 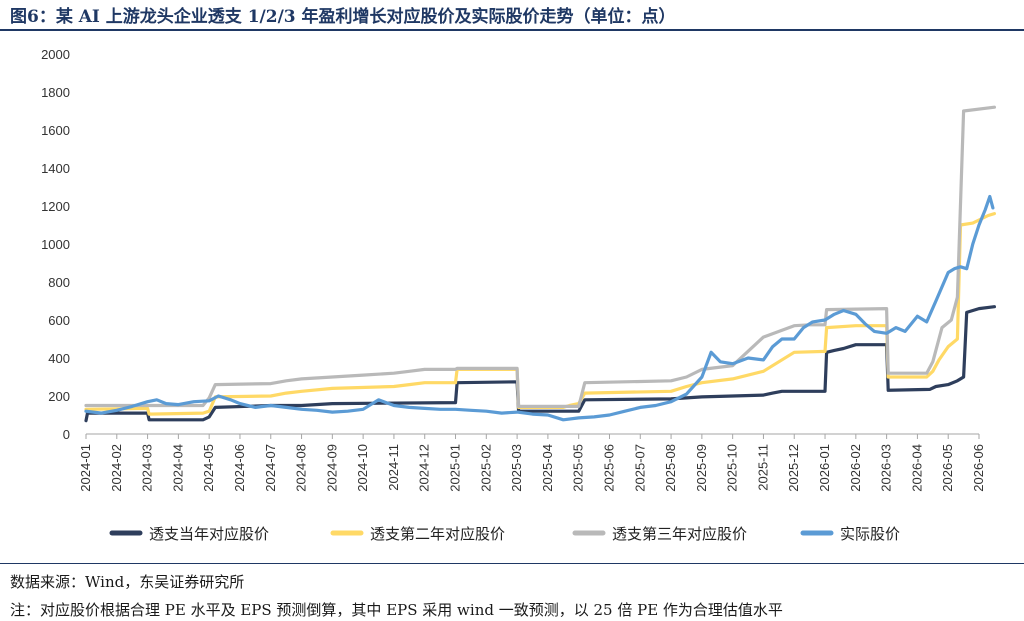 What do you see at coordinates (670, 468) in the screenshot?
I see `x-tick-label: 2025-08` at bounding box center [670, 468].